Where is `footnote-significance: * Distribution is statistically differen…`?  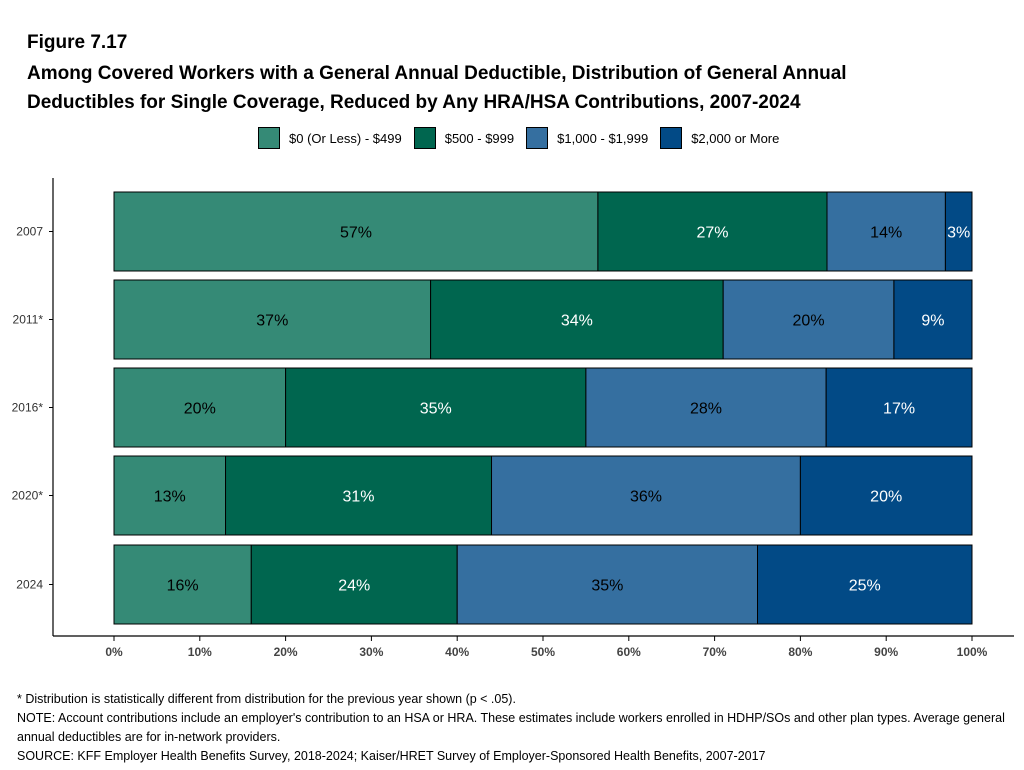
footnote-significance: * Distribution is statistically differen… is located at coordinates (266, 699).